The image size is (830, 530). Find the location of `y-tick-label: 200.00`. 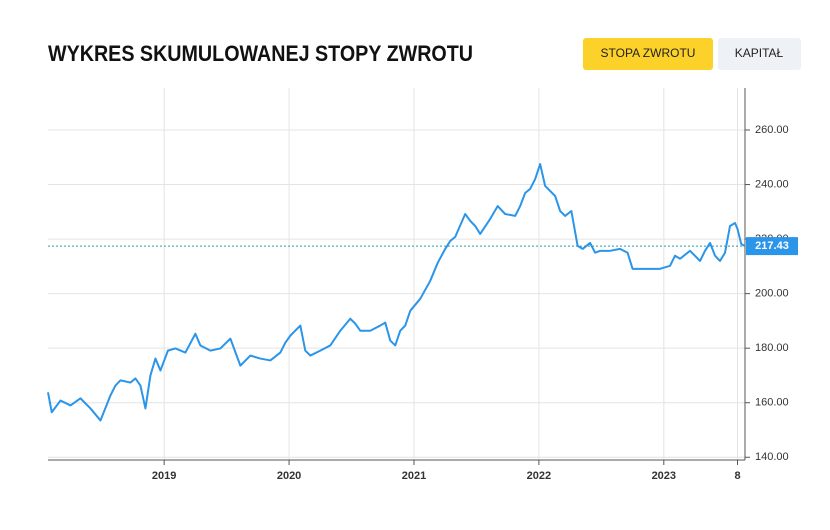

y-tick-label: 200.00 is located at coordinates (772, 294).